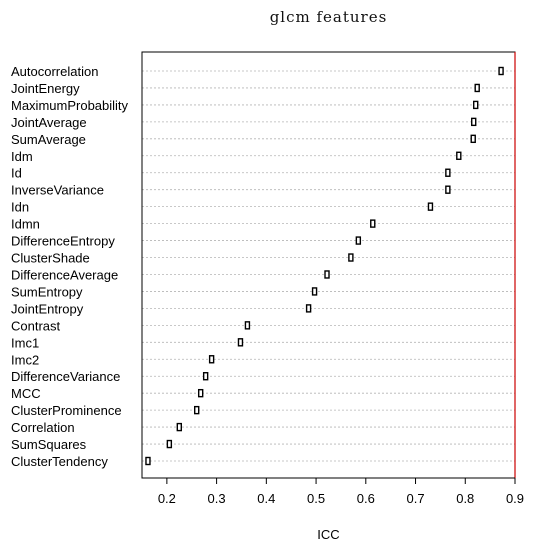 The height and width of the screenshot is (550, 535). I want to click on category-label: Imc1, so click(25, 342).